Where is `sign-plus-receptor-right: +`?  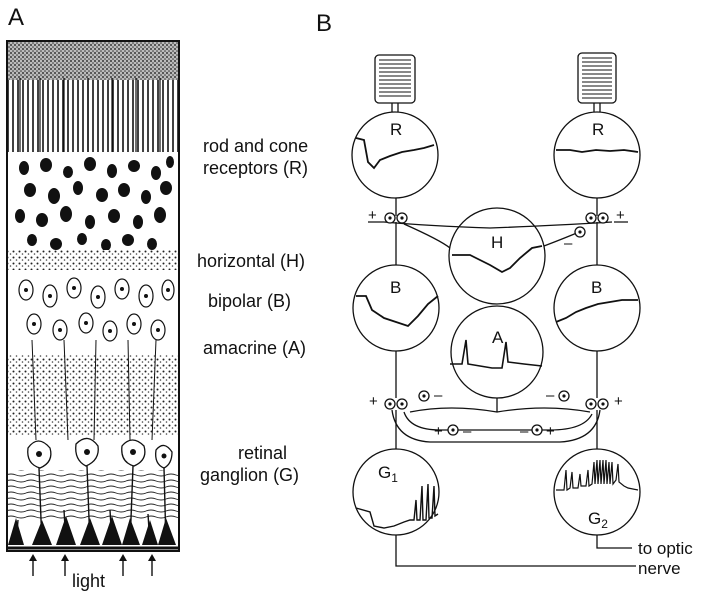 sign-plus-receptor-right: + is located at coordinates (620, 215).